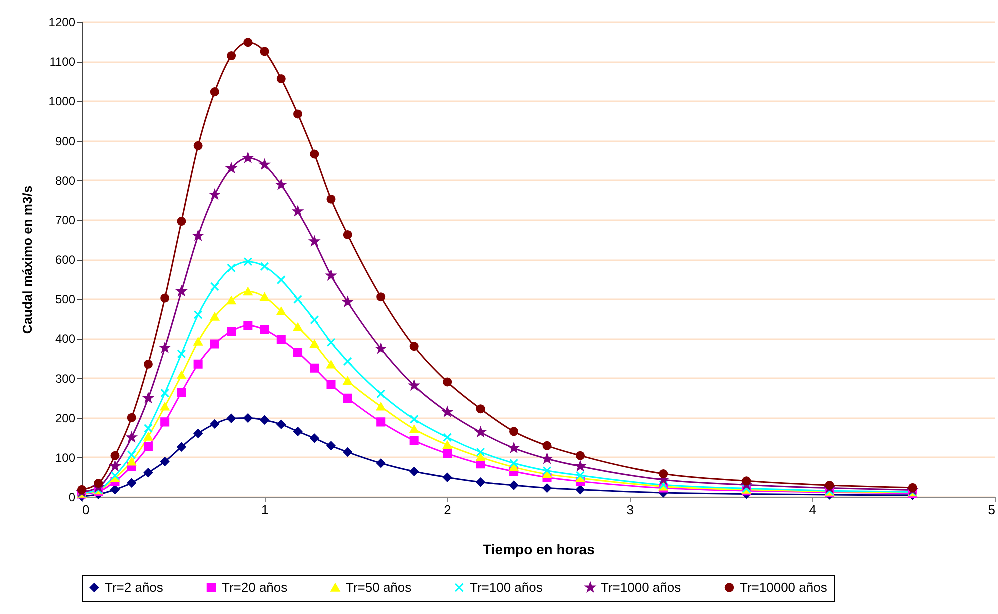  What do you see at coordinates (65, 418) in the screenshot?
I see `y-tick-label: 200` at bounding box center [65, 418].